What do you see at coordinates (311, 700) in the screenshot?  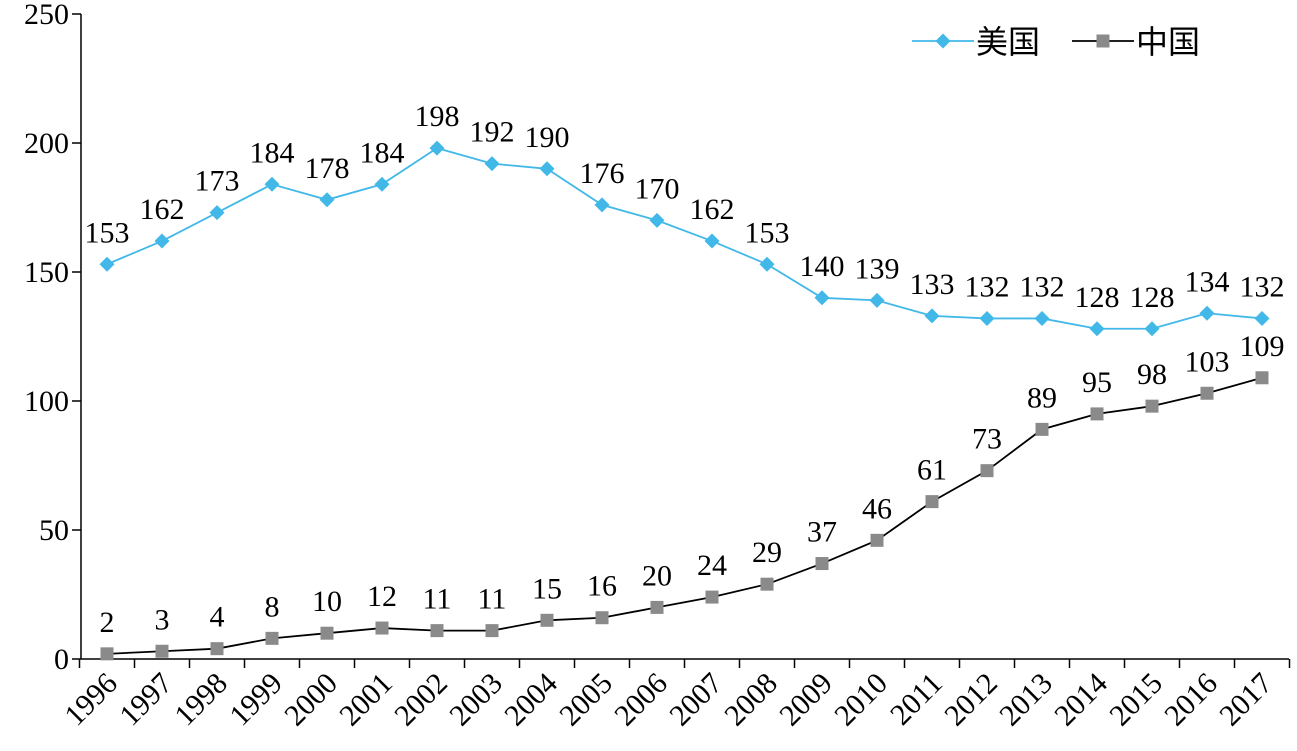 I see `x-tick-label: 2000` at bounding box center [311, 700].